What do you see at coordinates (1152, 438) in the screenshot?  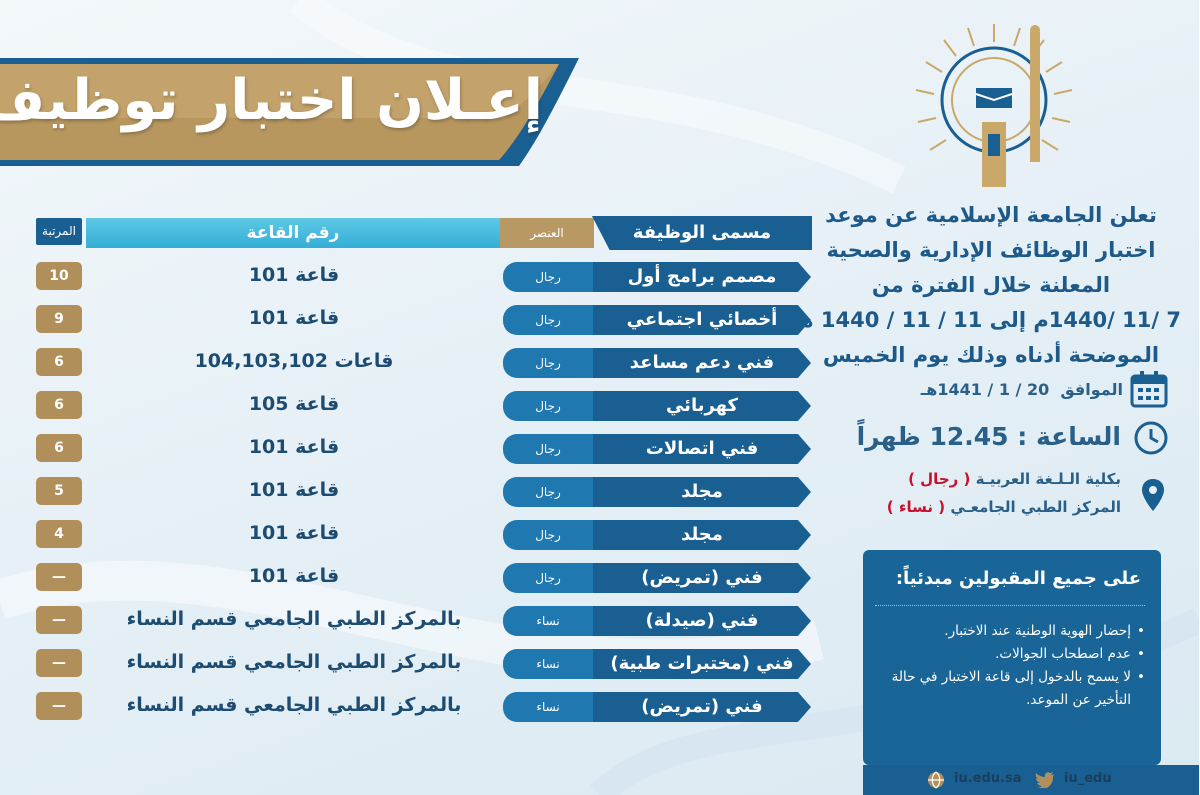 I see `clock-icon` at bounding box center [1152, 438].